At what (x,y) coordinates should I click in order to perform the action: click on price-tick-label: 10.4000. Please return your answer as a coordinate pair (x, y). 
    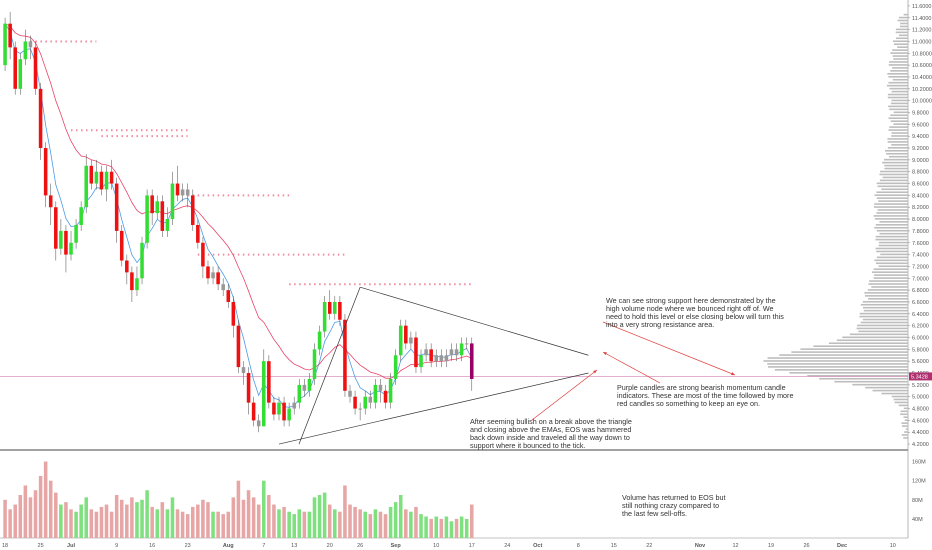
    Looking at the image, I should click on (922, 78).